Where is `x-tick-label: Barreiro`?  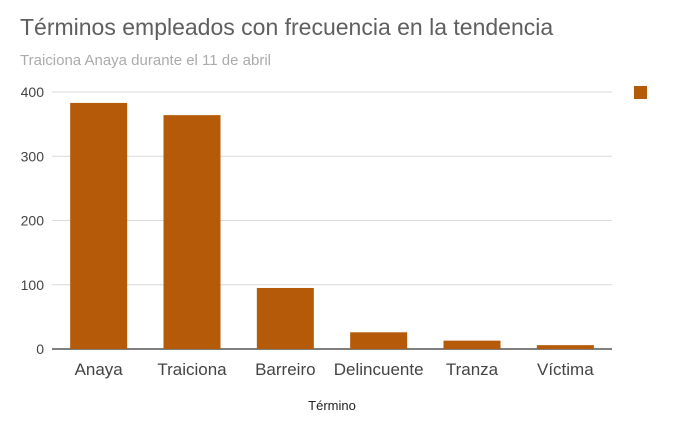
x-tick-label: Barreiro is located at coordinates (285, 369).